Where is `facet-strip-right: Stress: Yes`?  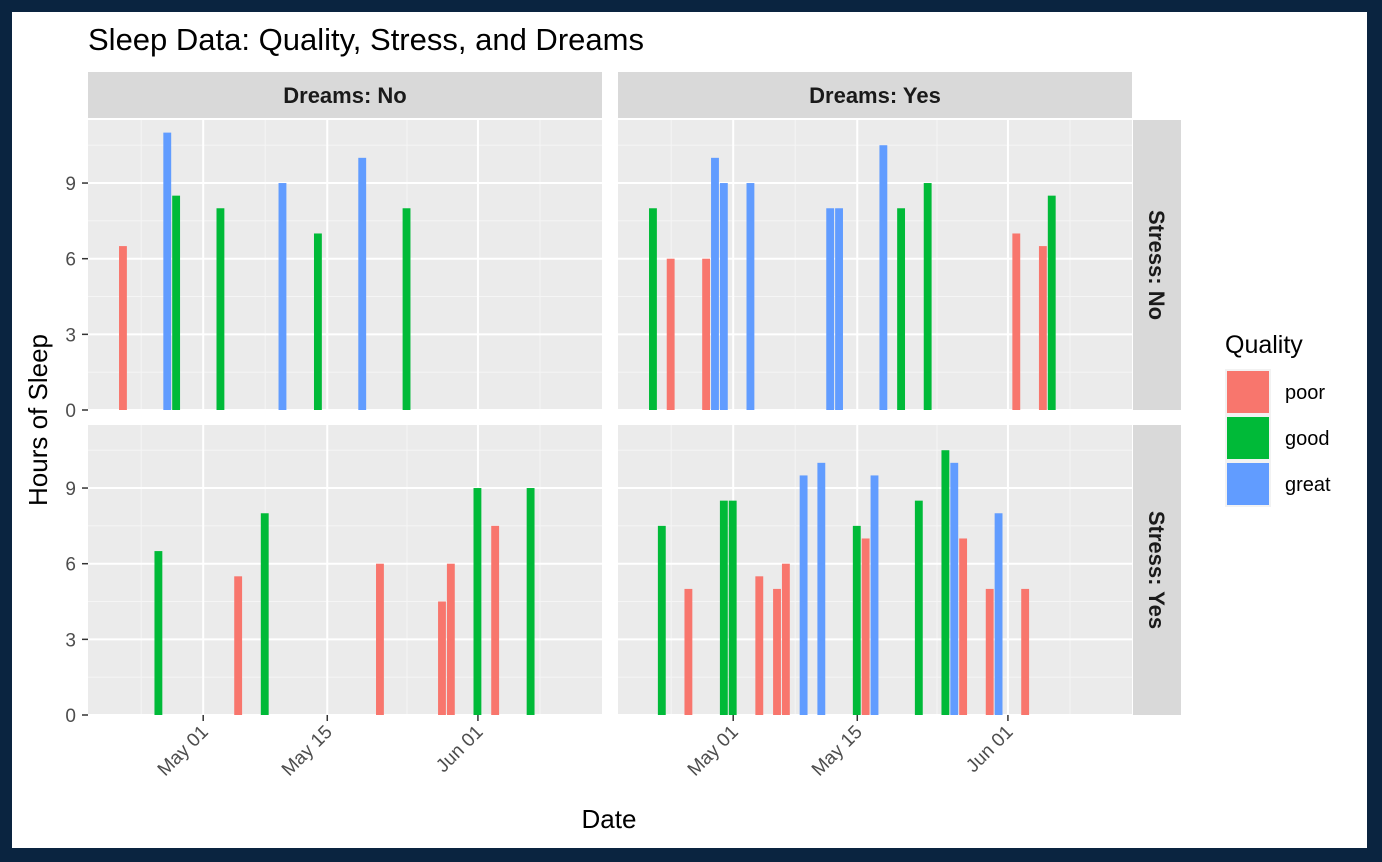 facet-strip-right: Stress: Yes is located at coordinates (1157, 570).